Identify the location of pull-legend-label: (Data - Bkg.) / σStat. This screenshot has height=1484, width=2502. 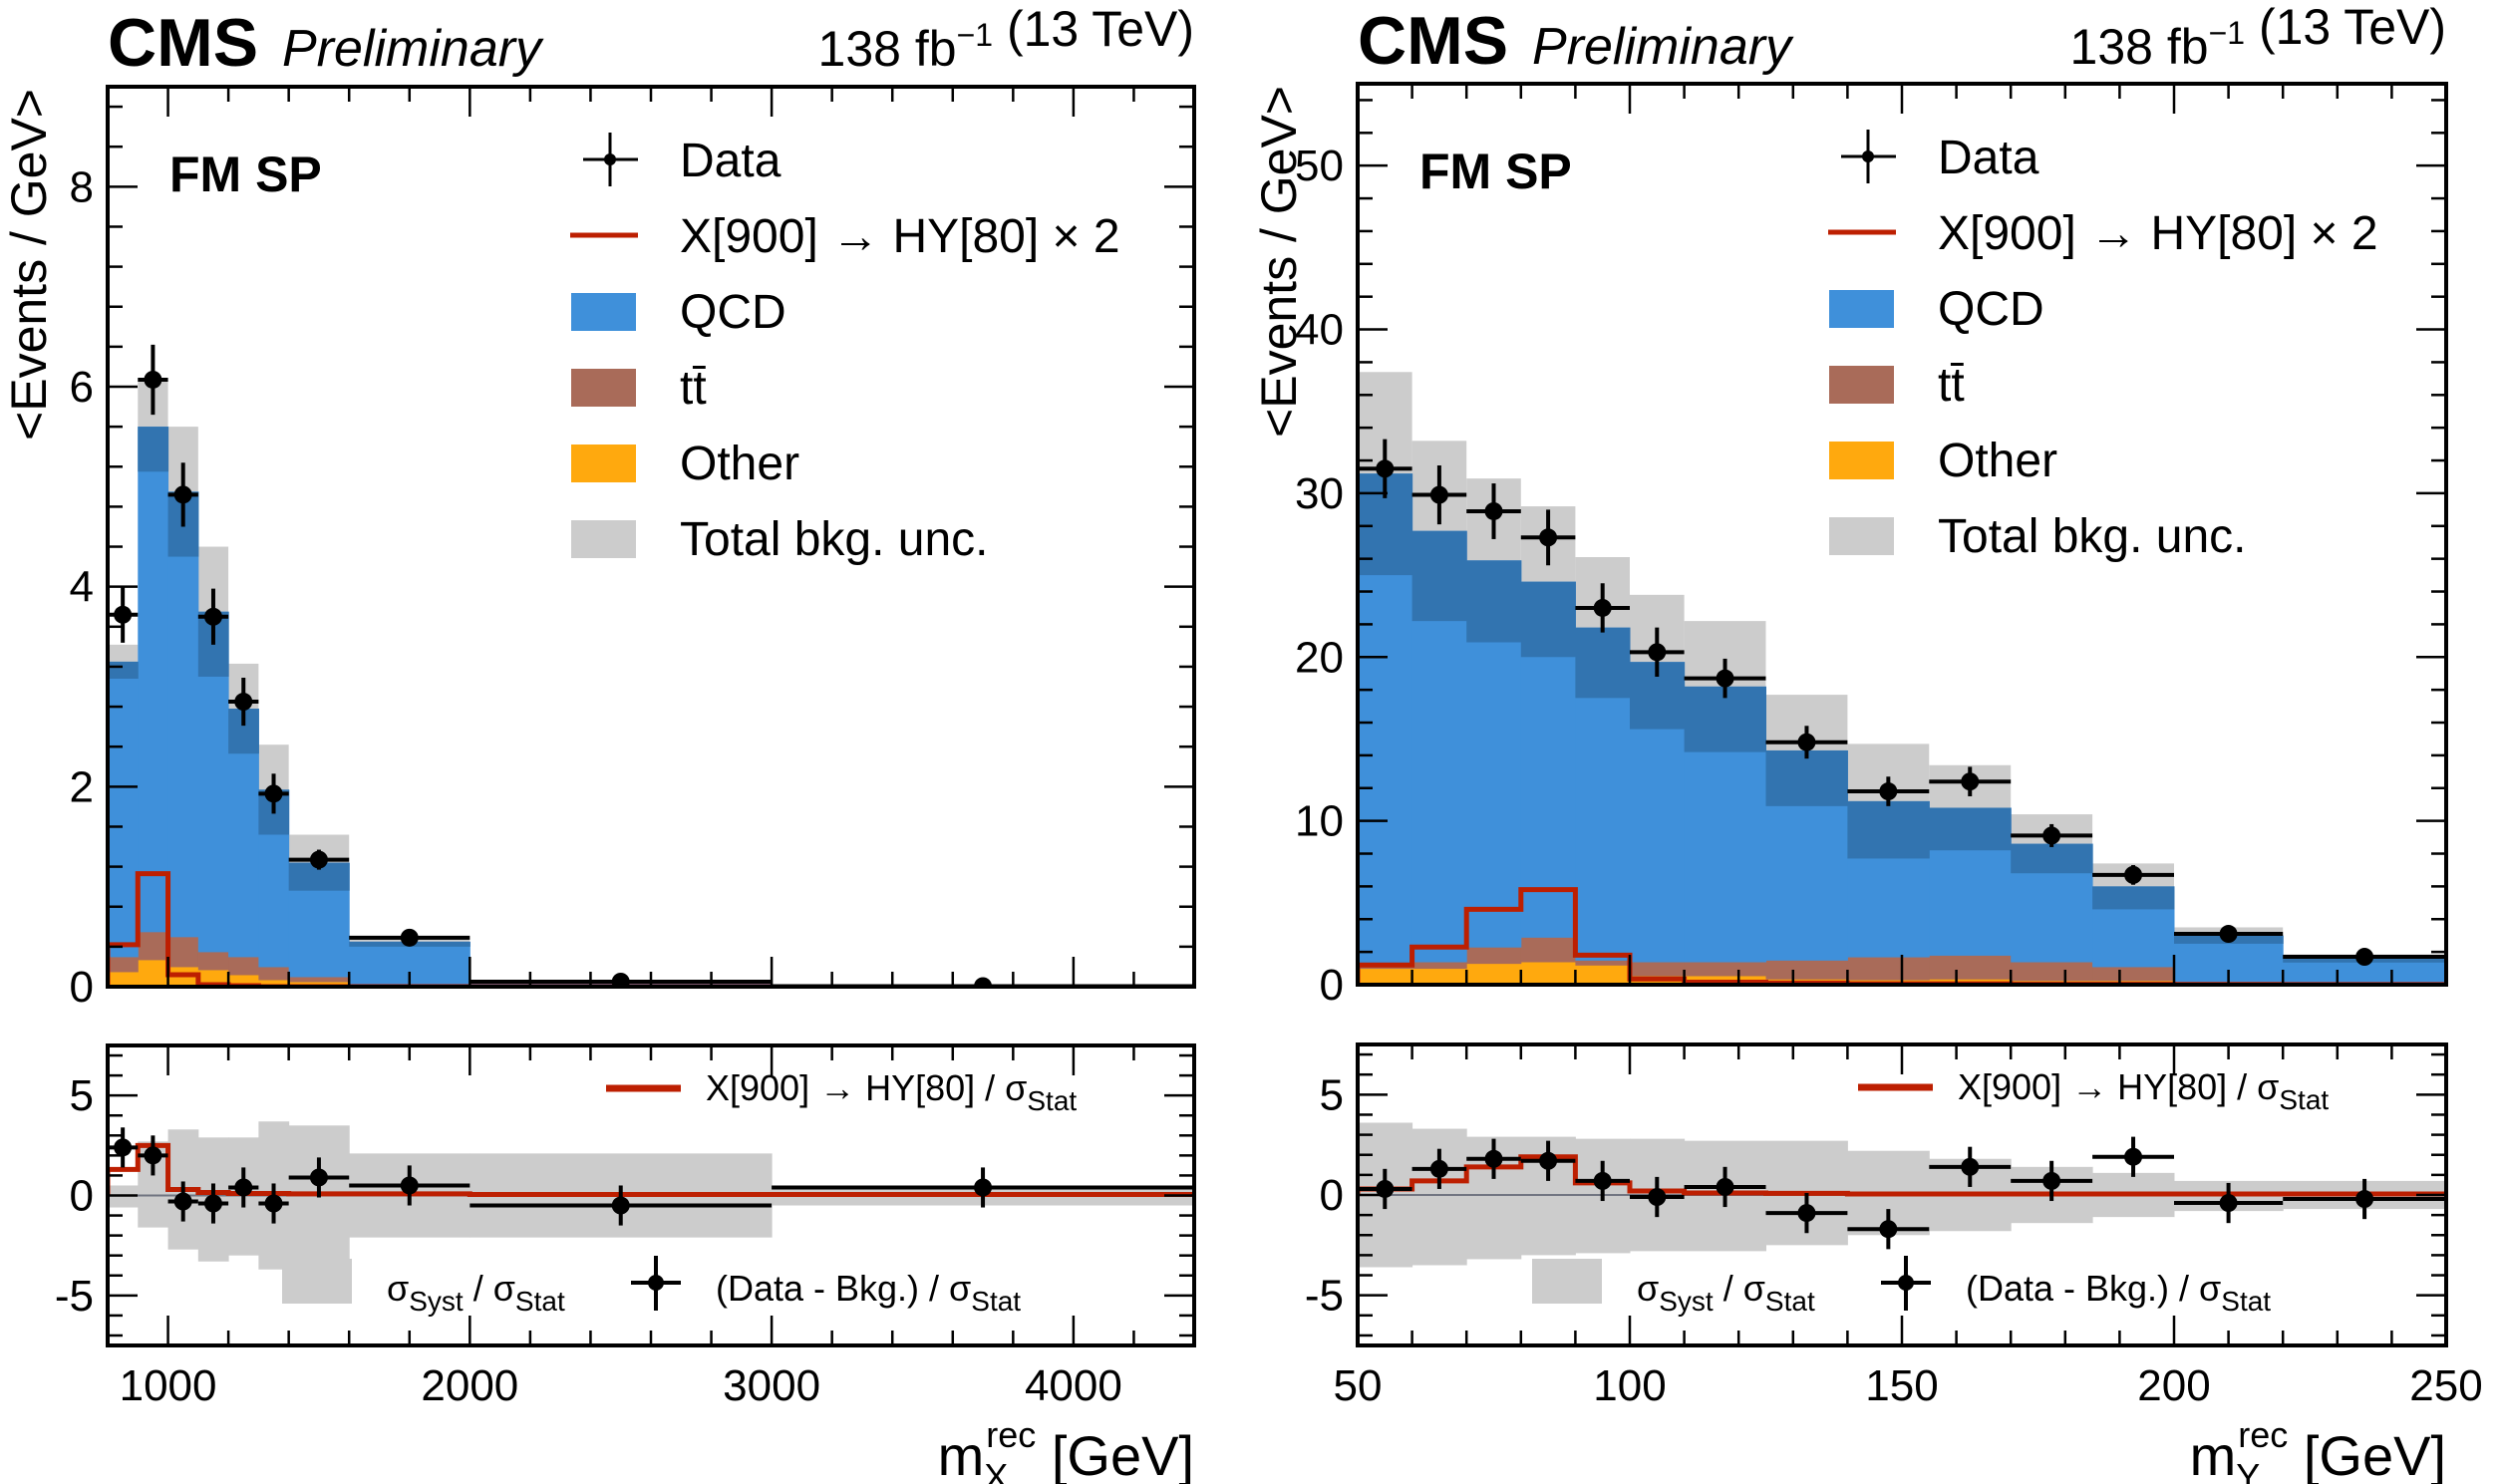
(2118, 1292).